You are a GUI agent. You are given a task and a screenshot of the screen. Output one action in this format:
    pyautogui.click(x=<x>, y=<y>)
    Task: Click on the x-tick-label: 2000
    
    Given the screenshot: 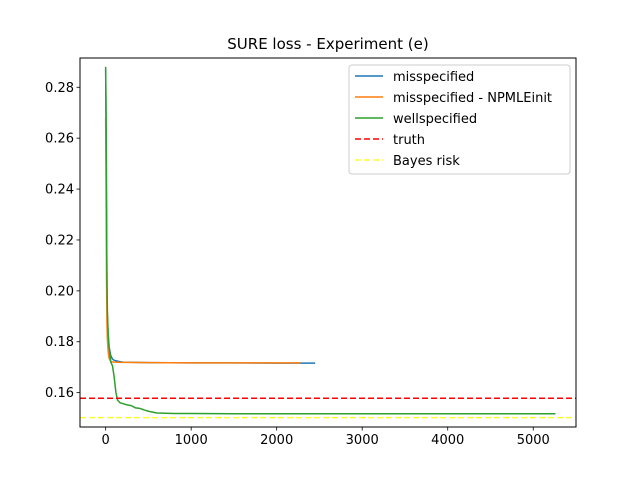 What is the action you would take?
    pyautogui.click(x=276, y=440)
    